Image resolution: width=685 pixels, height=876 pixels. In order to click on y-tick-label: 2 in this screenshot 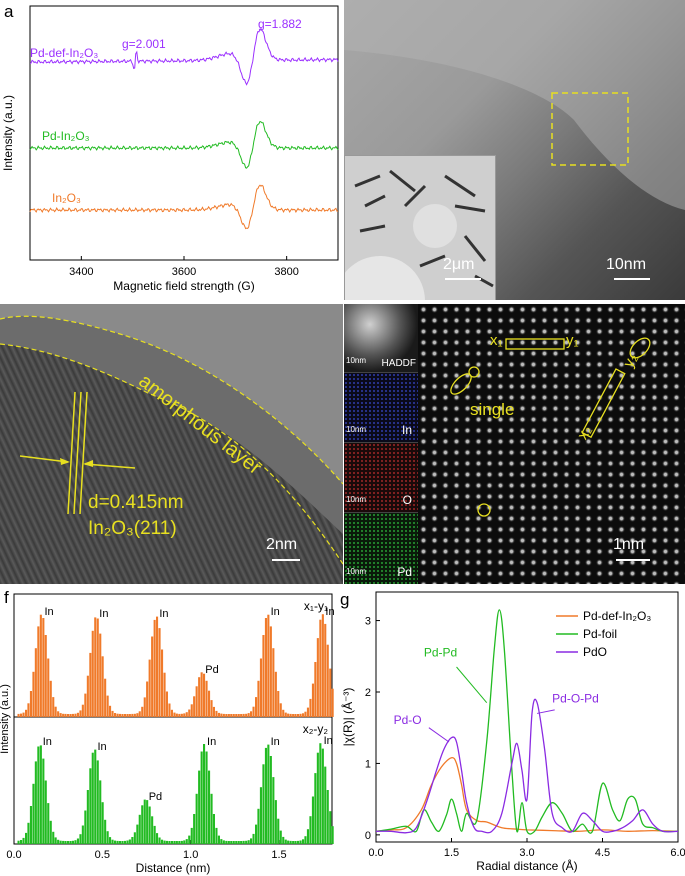, I will do `click(368, 693)`.